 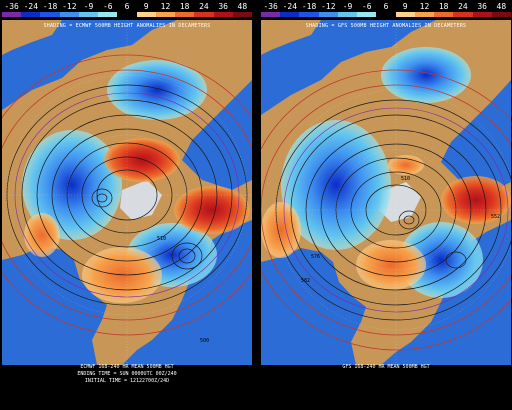 I want to click on contour-label: 500, so click(x=204, y=341).